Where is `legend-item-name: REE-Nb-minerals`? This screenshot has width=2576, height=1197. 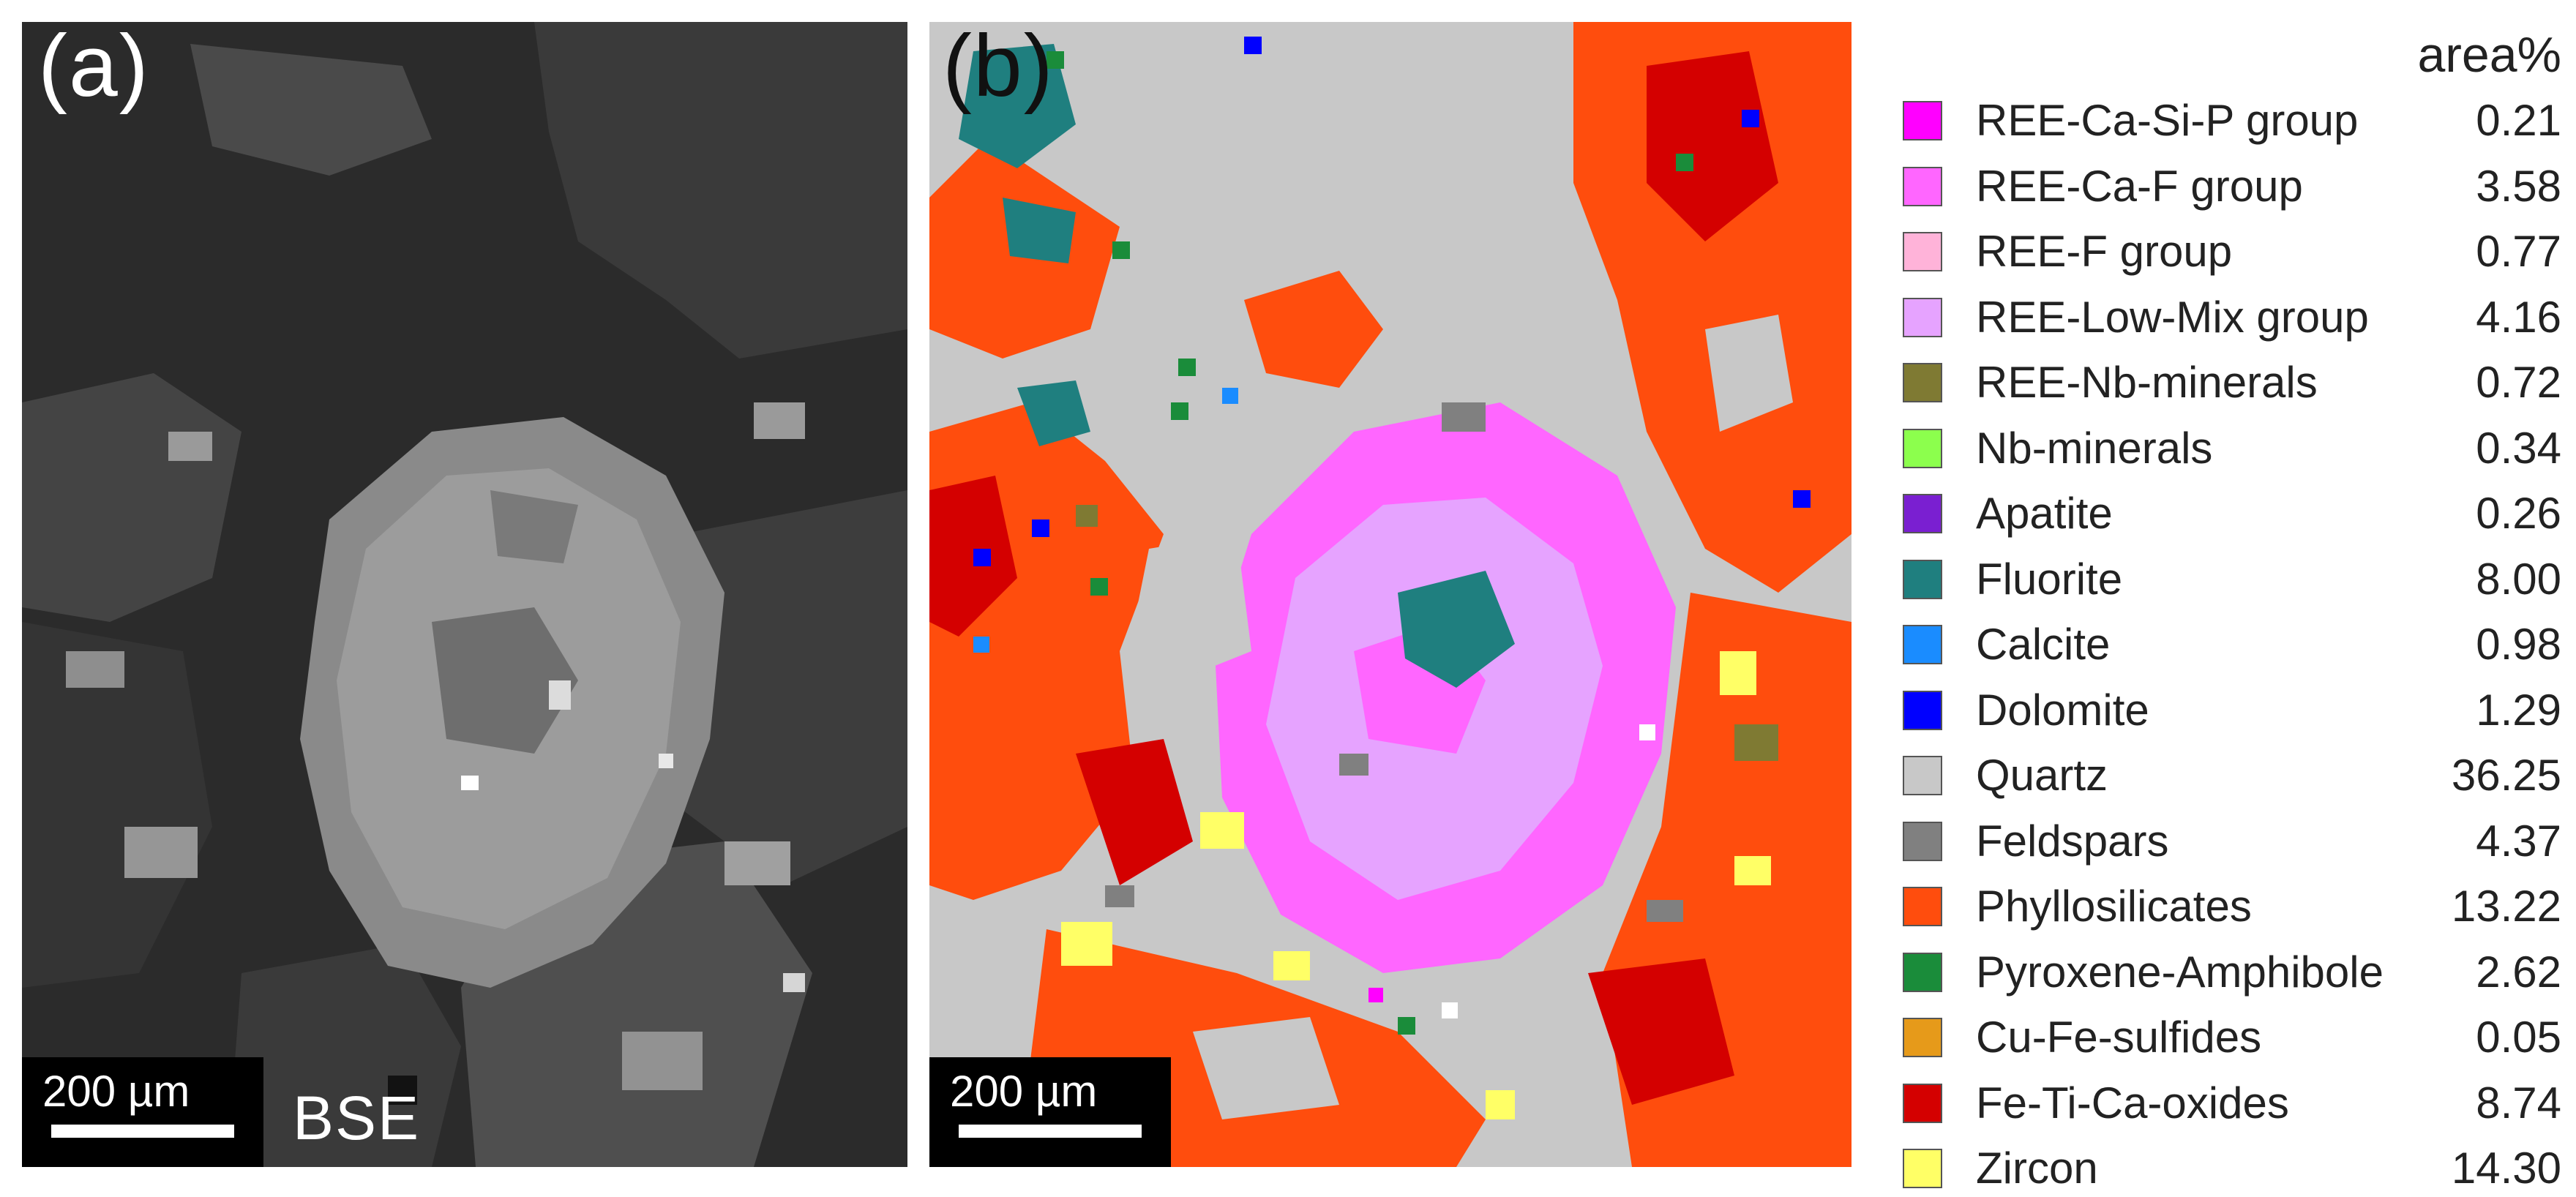 legend-item-name: REE-Nb-minerals is located at coordinates (2147, 382).